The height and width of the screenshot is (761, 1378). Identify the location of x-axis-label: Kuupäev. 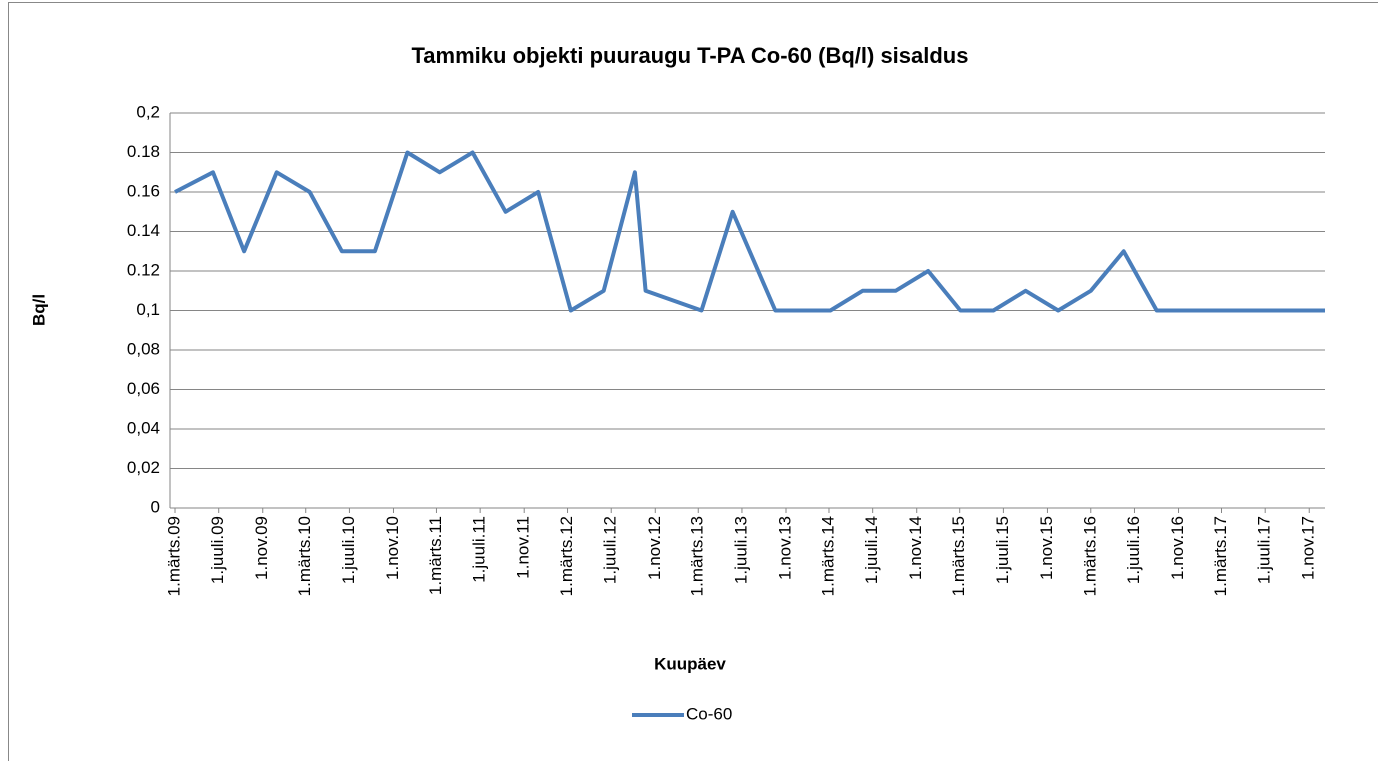
(690, 663).